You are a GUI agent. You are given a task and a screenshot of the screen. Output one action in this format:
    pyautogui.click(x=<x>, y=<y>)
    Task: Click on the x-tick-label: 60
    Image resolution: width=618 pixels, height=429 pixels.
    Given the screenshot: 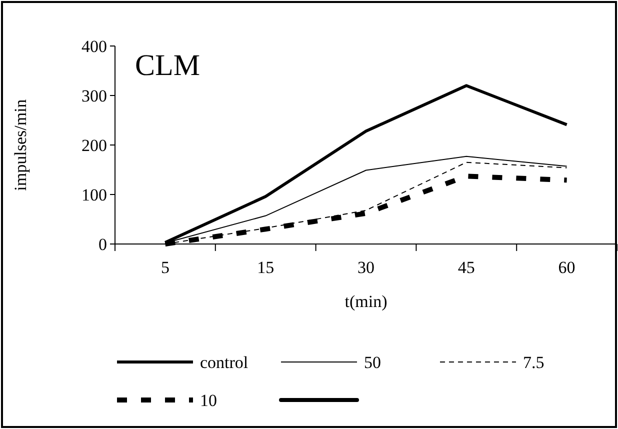 What is the action you would take?
    pyautogui.click(x=567, y=267)
    